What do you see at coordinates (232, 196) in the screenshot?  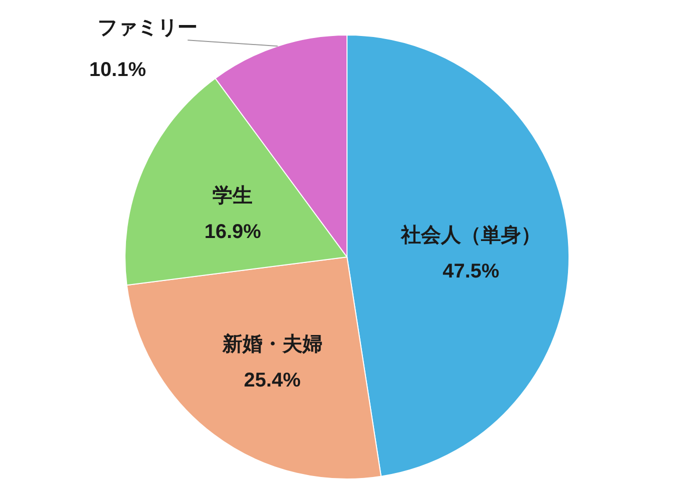 I see `slice-label: 学生` at bounding box center [232, 196].